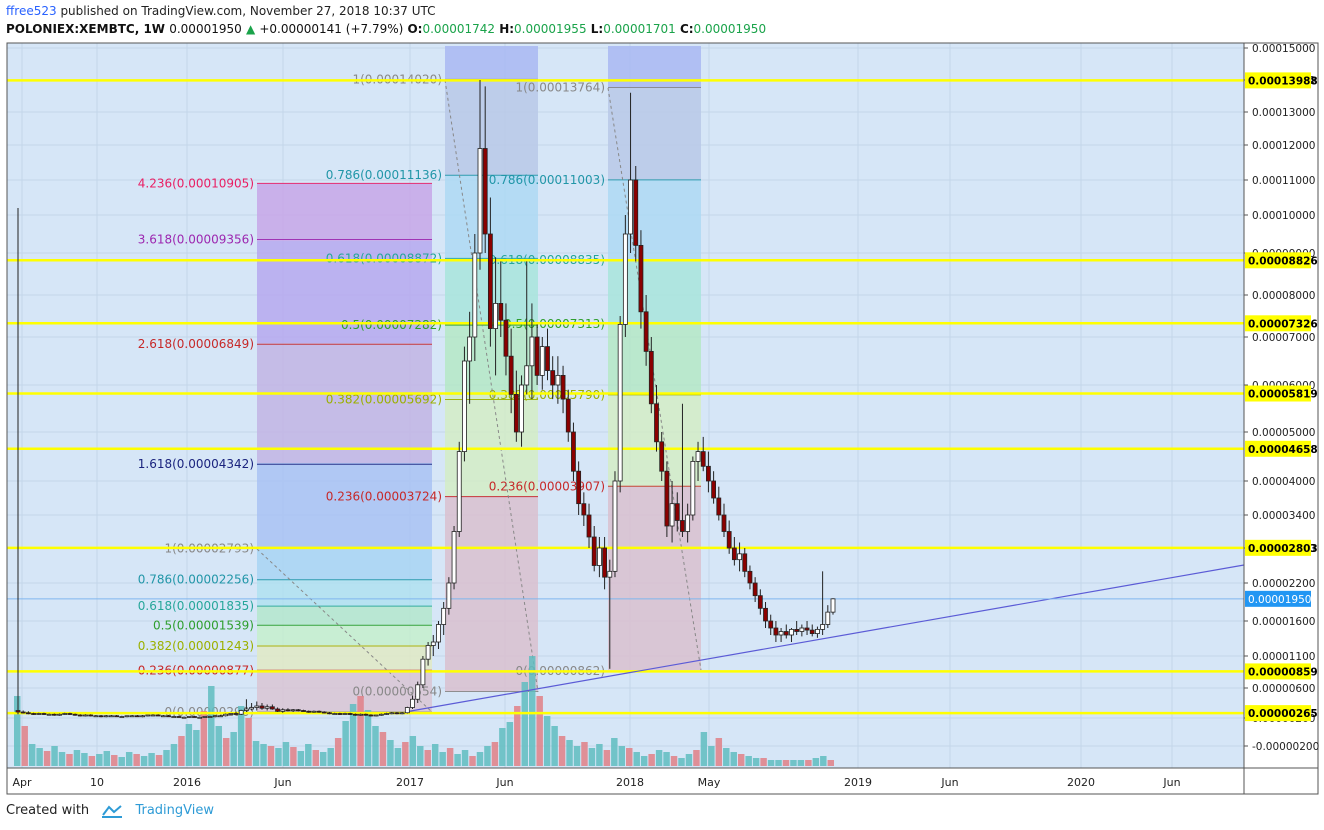 The height and width of the screenshot is (830, 1324). I want to click on tradingview-link: TradingView, so click(174, 810).